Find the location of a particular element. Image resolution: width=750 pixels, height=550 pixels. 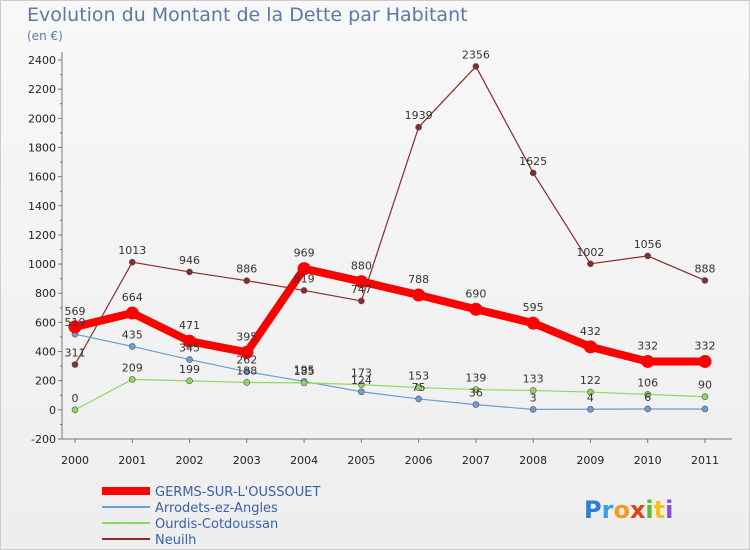

data-label-arrodets-ez-angles: 6 is located at coordinates (647, 397).